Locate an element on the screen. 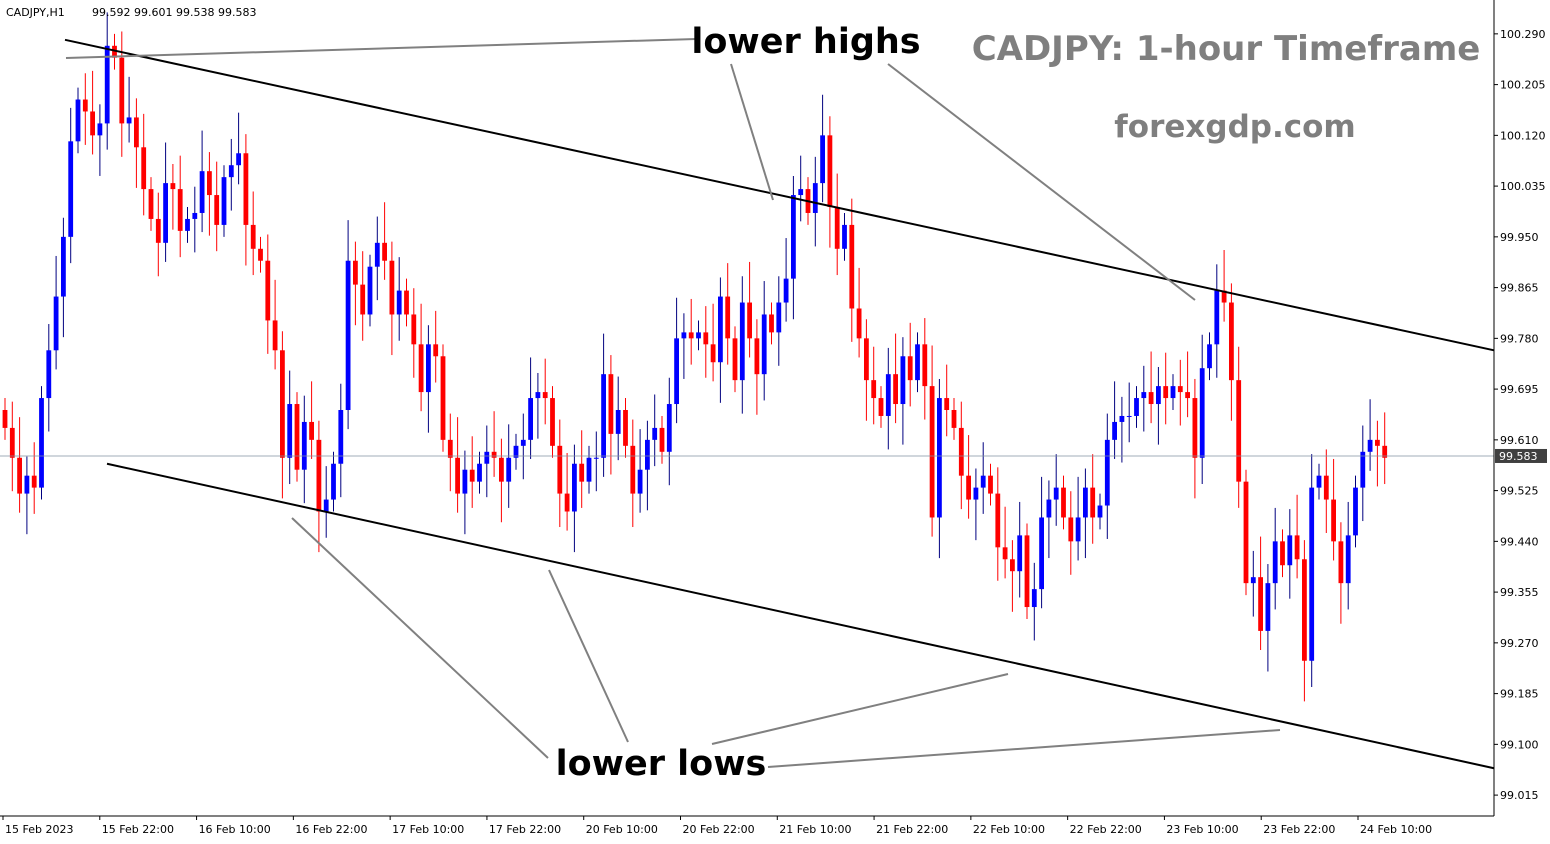 The image size is (1550, 844). y-tick-label: 99.440 is located at coordinates (1519, 541).